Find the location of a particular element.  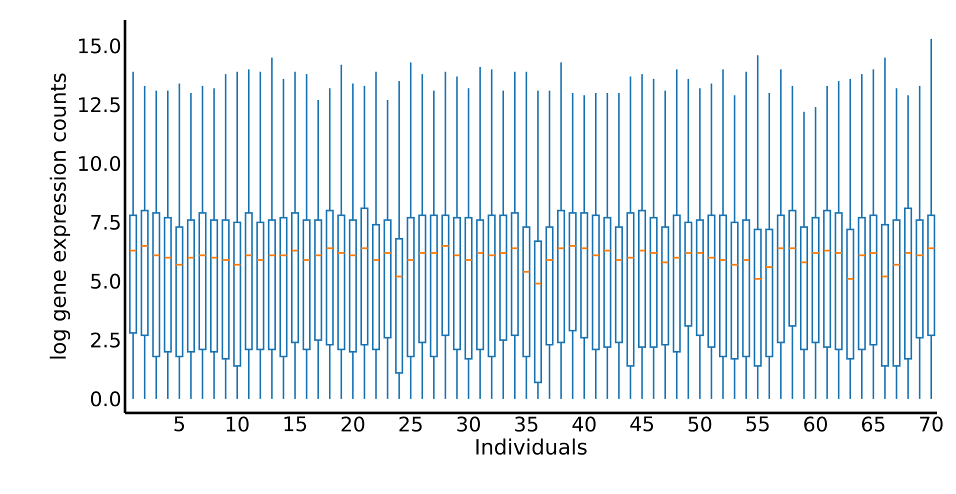

x-tick-label: 70 is located at coordinates (931, 424).